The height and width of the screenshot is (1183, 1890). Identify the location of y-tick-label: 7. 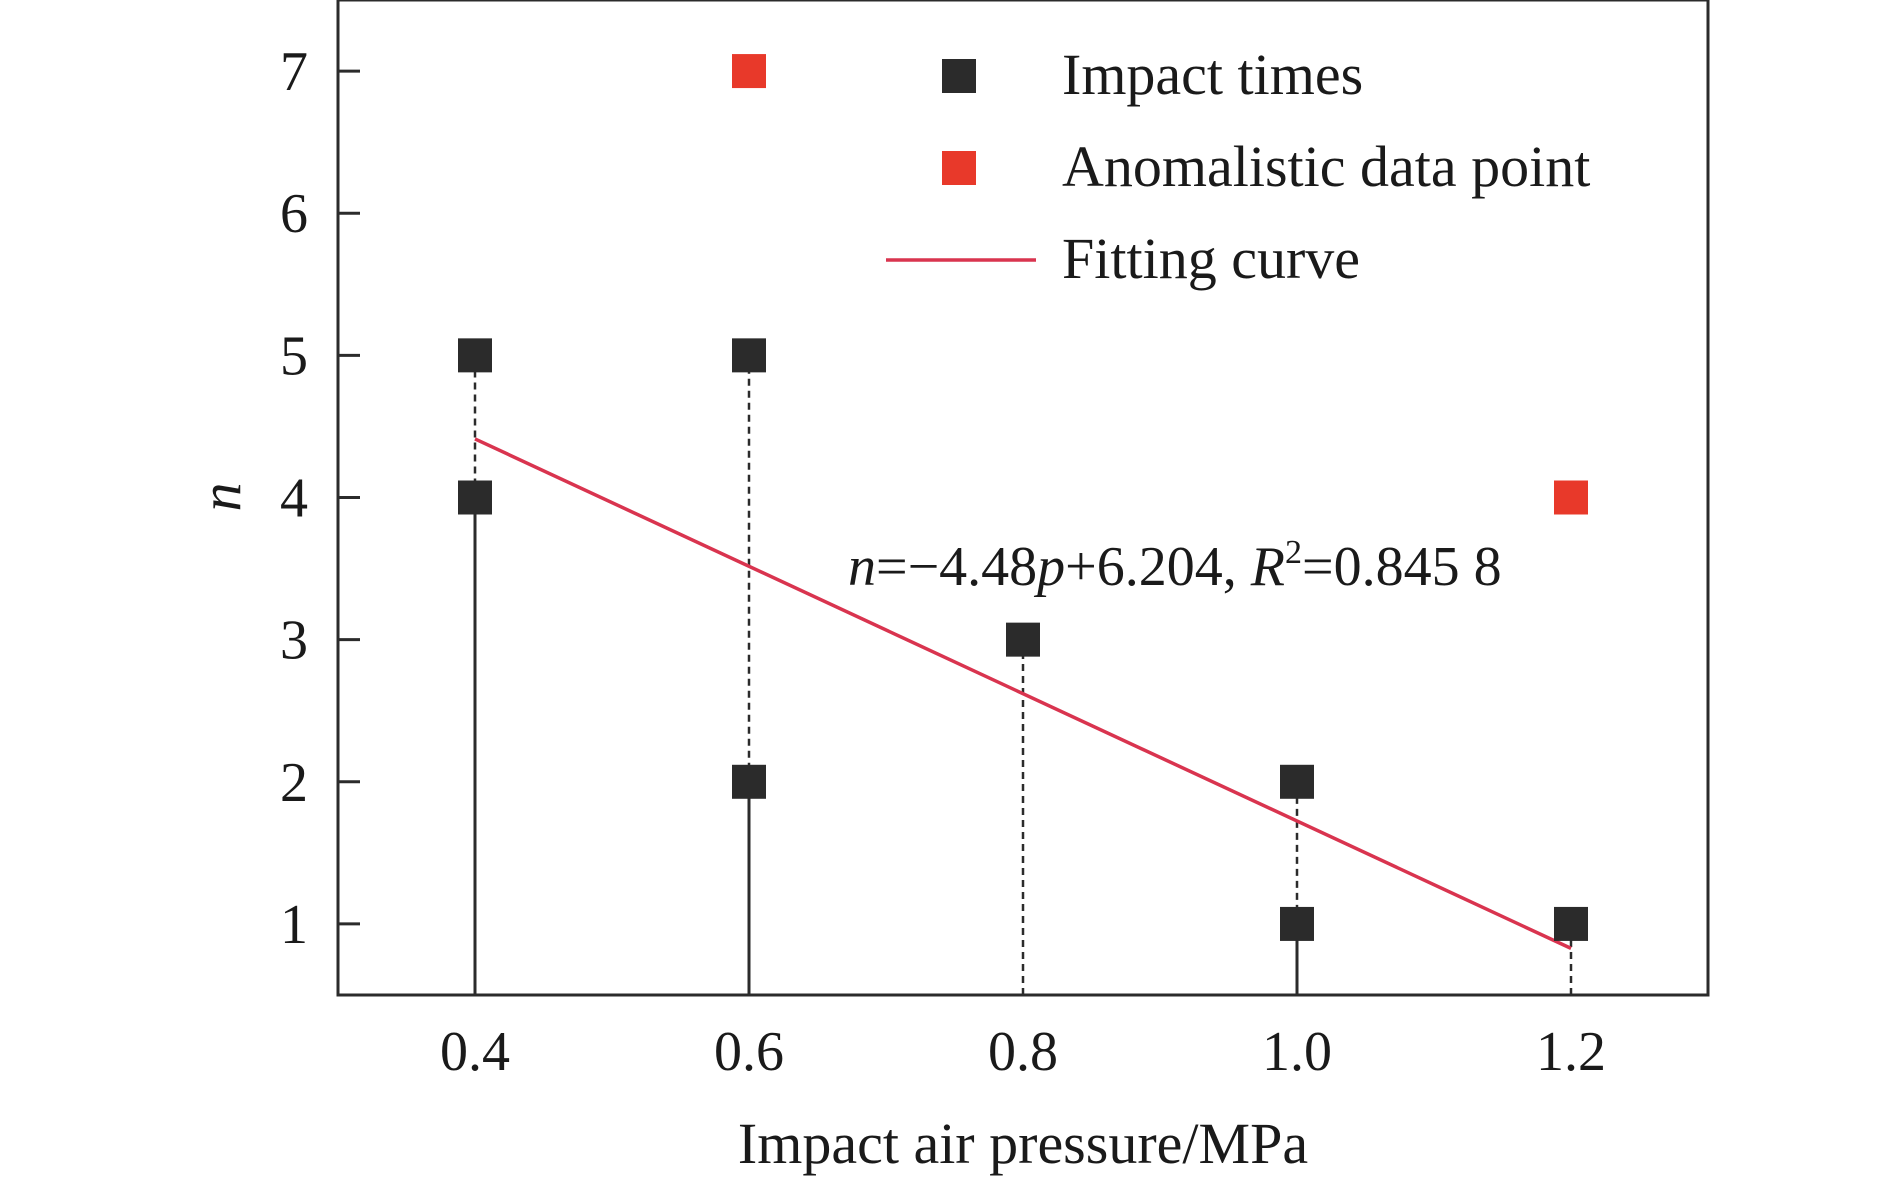
(294, 72).